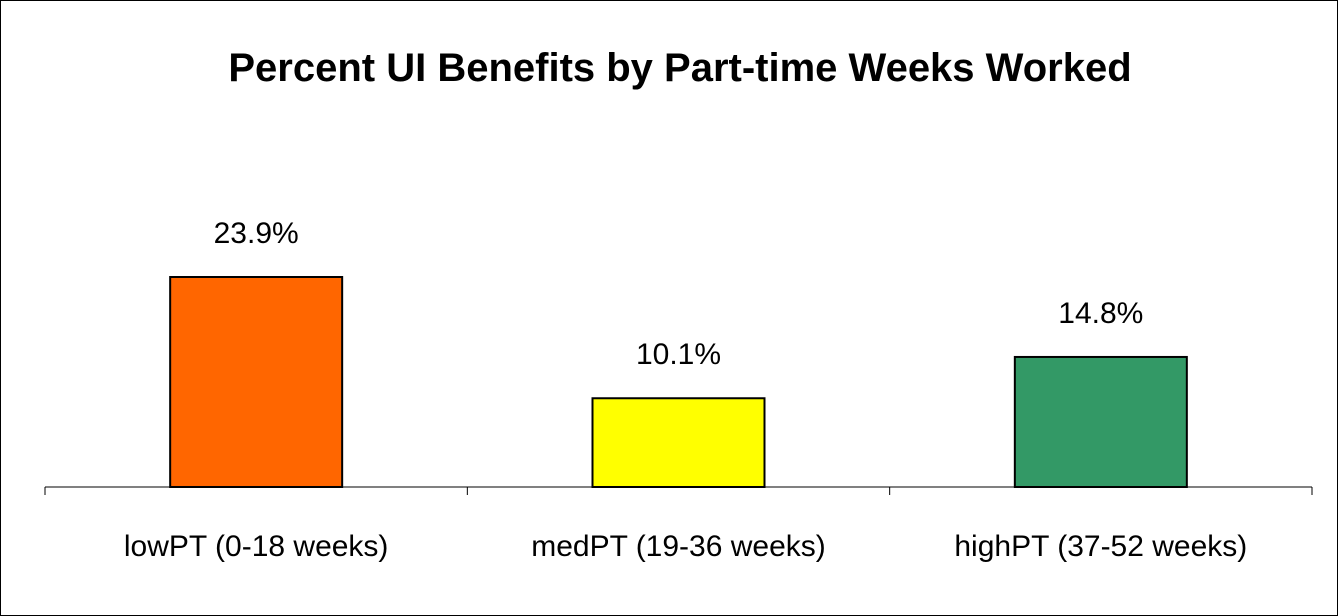  What do you see at coordinates (678, 354) in the screenshot?
I see `value-label: 10.1%` at bounding box center [678, 354].